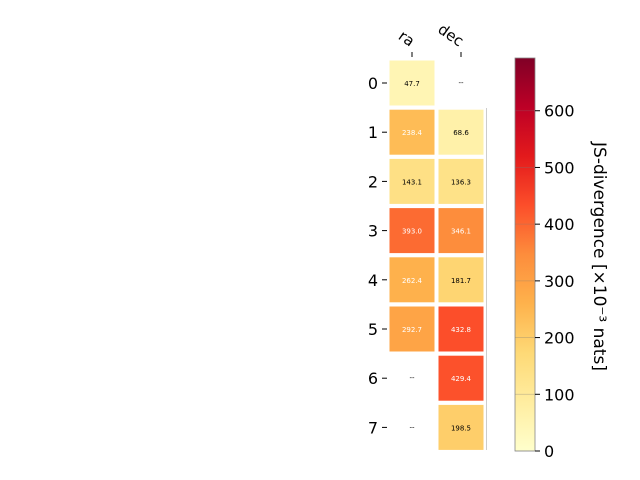 The image size is (640, 480). I want to click on row-label-4: 4, so click(373, 280).